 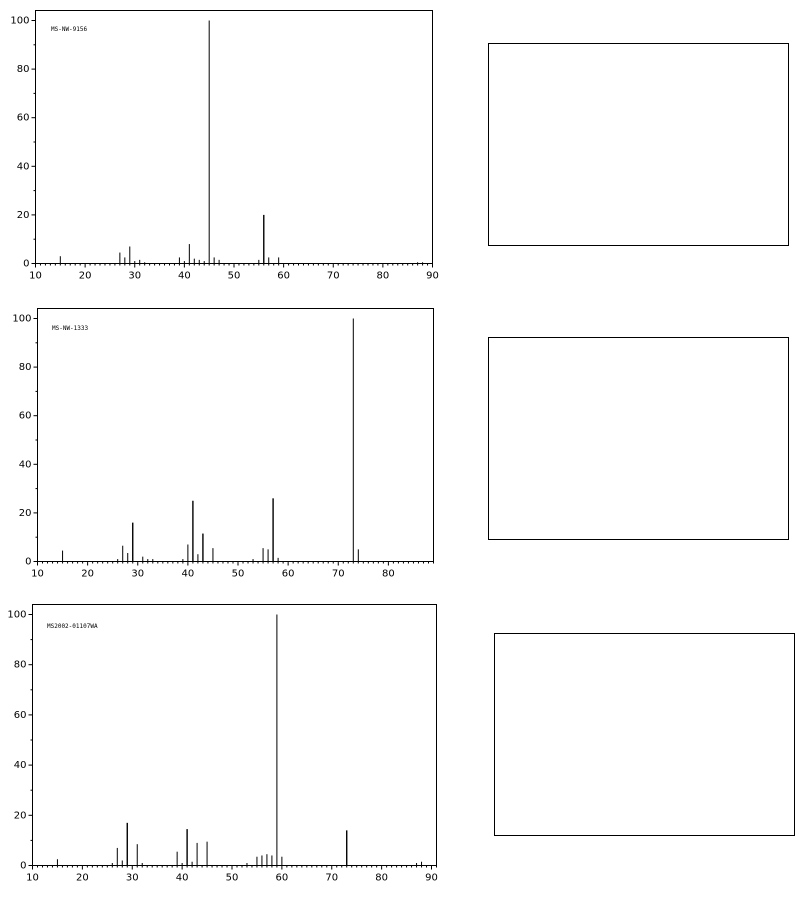 I want to click on spectrum-id-label: MS2002-01107WA, so click(x=72, y=626).